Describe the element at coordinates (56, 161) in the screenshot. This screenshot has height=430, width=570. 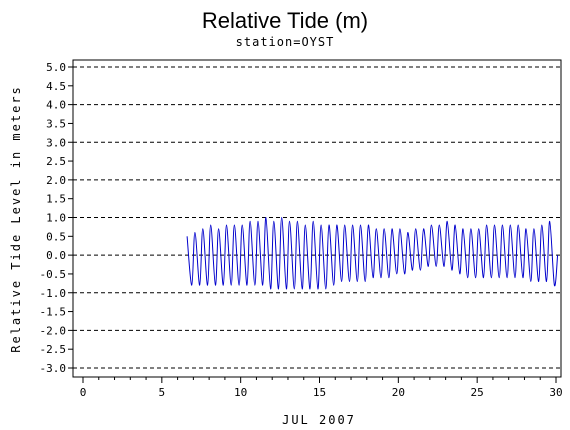
I see `y-tick-label: 2.5` at that location.